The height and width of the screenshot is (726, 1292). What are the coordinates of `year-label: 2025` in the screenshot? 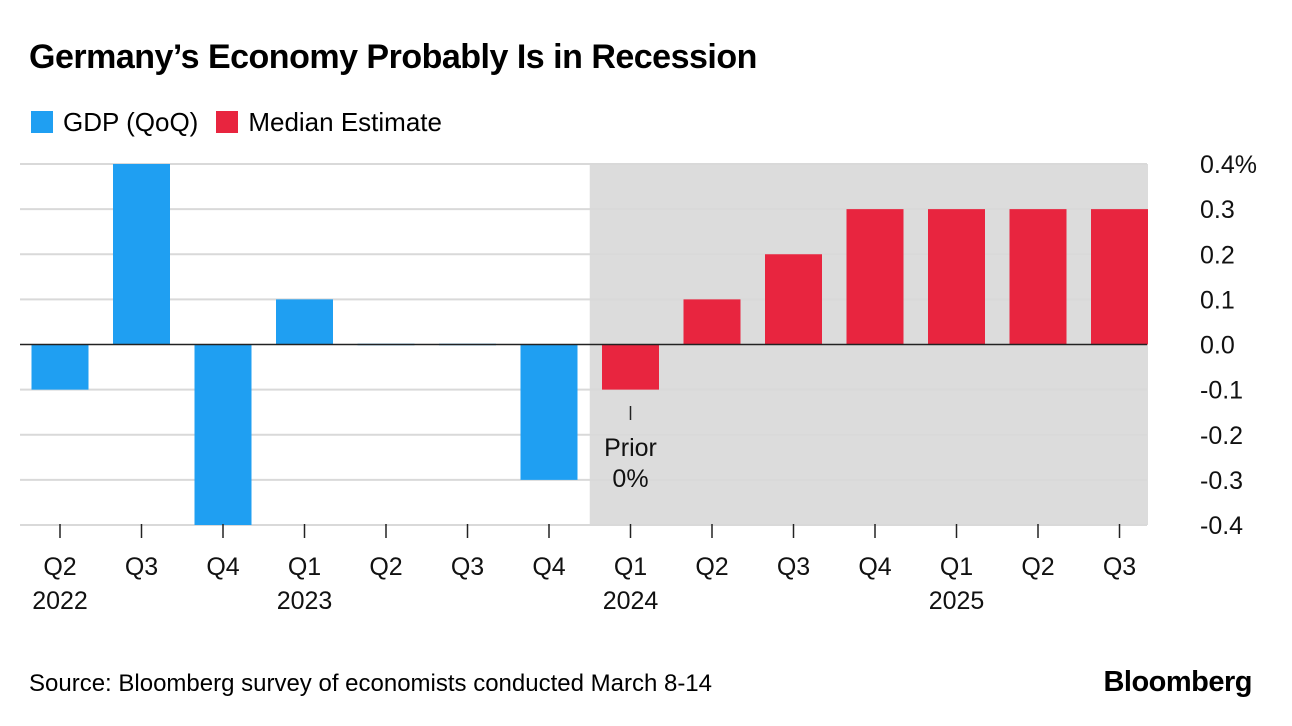 It's located at (957, 601).